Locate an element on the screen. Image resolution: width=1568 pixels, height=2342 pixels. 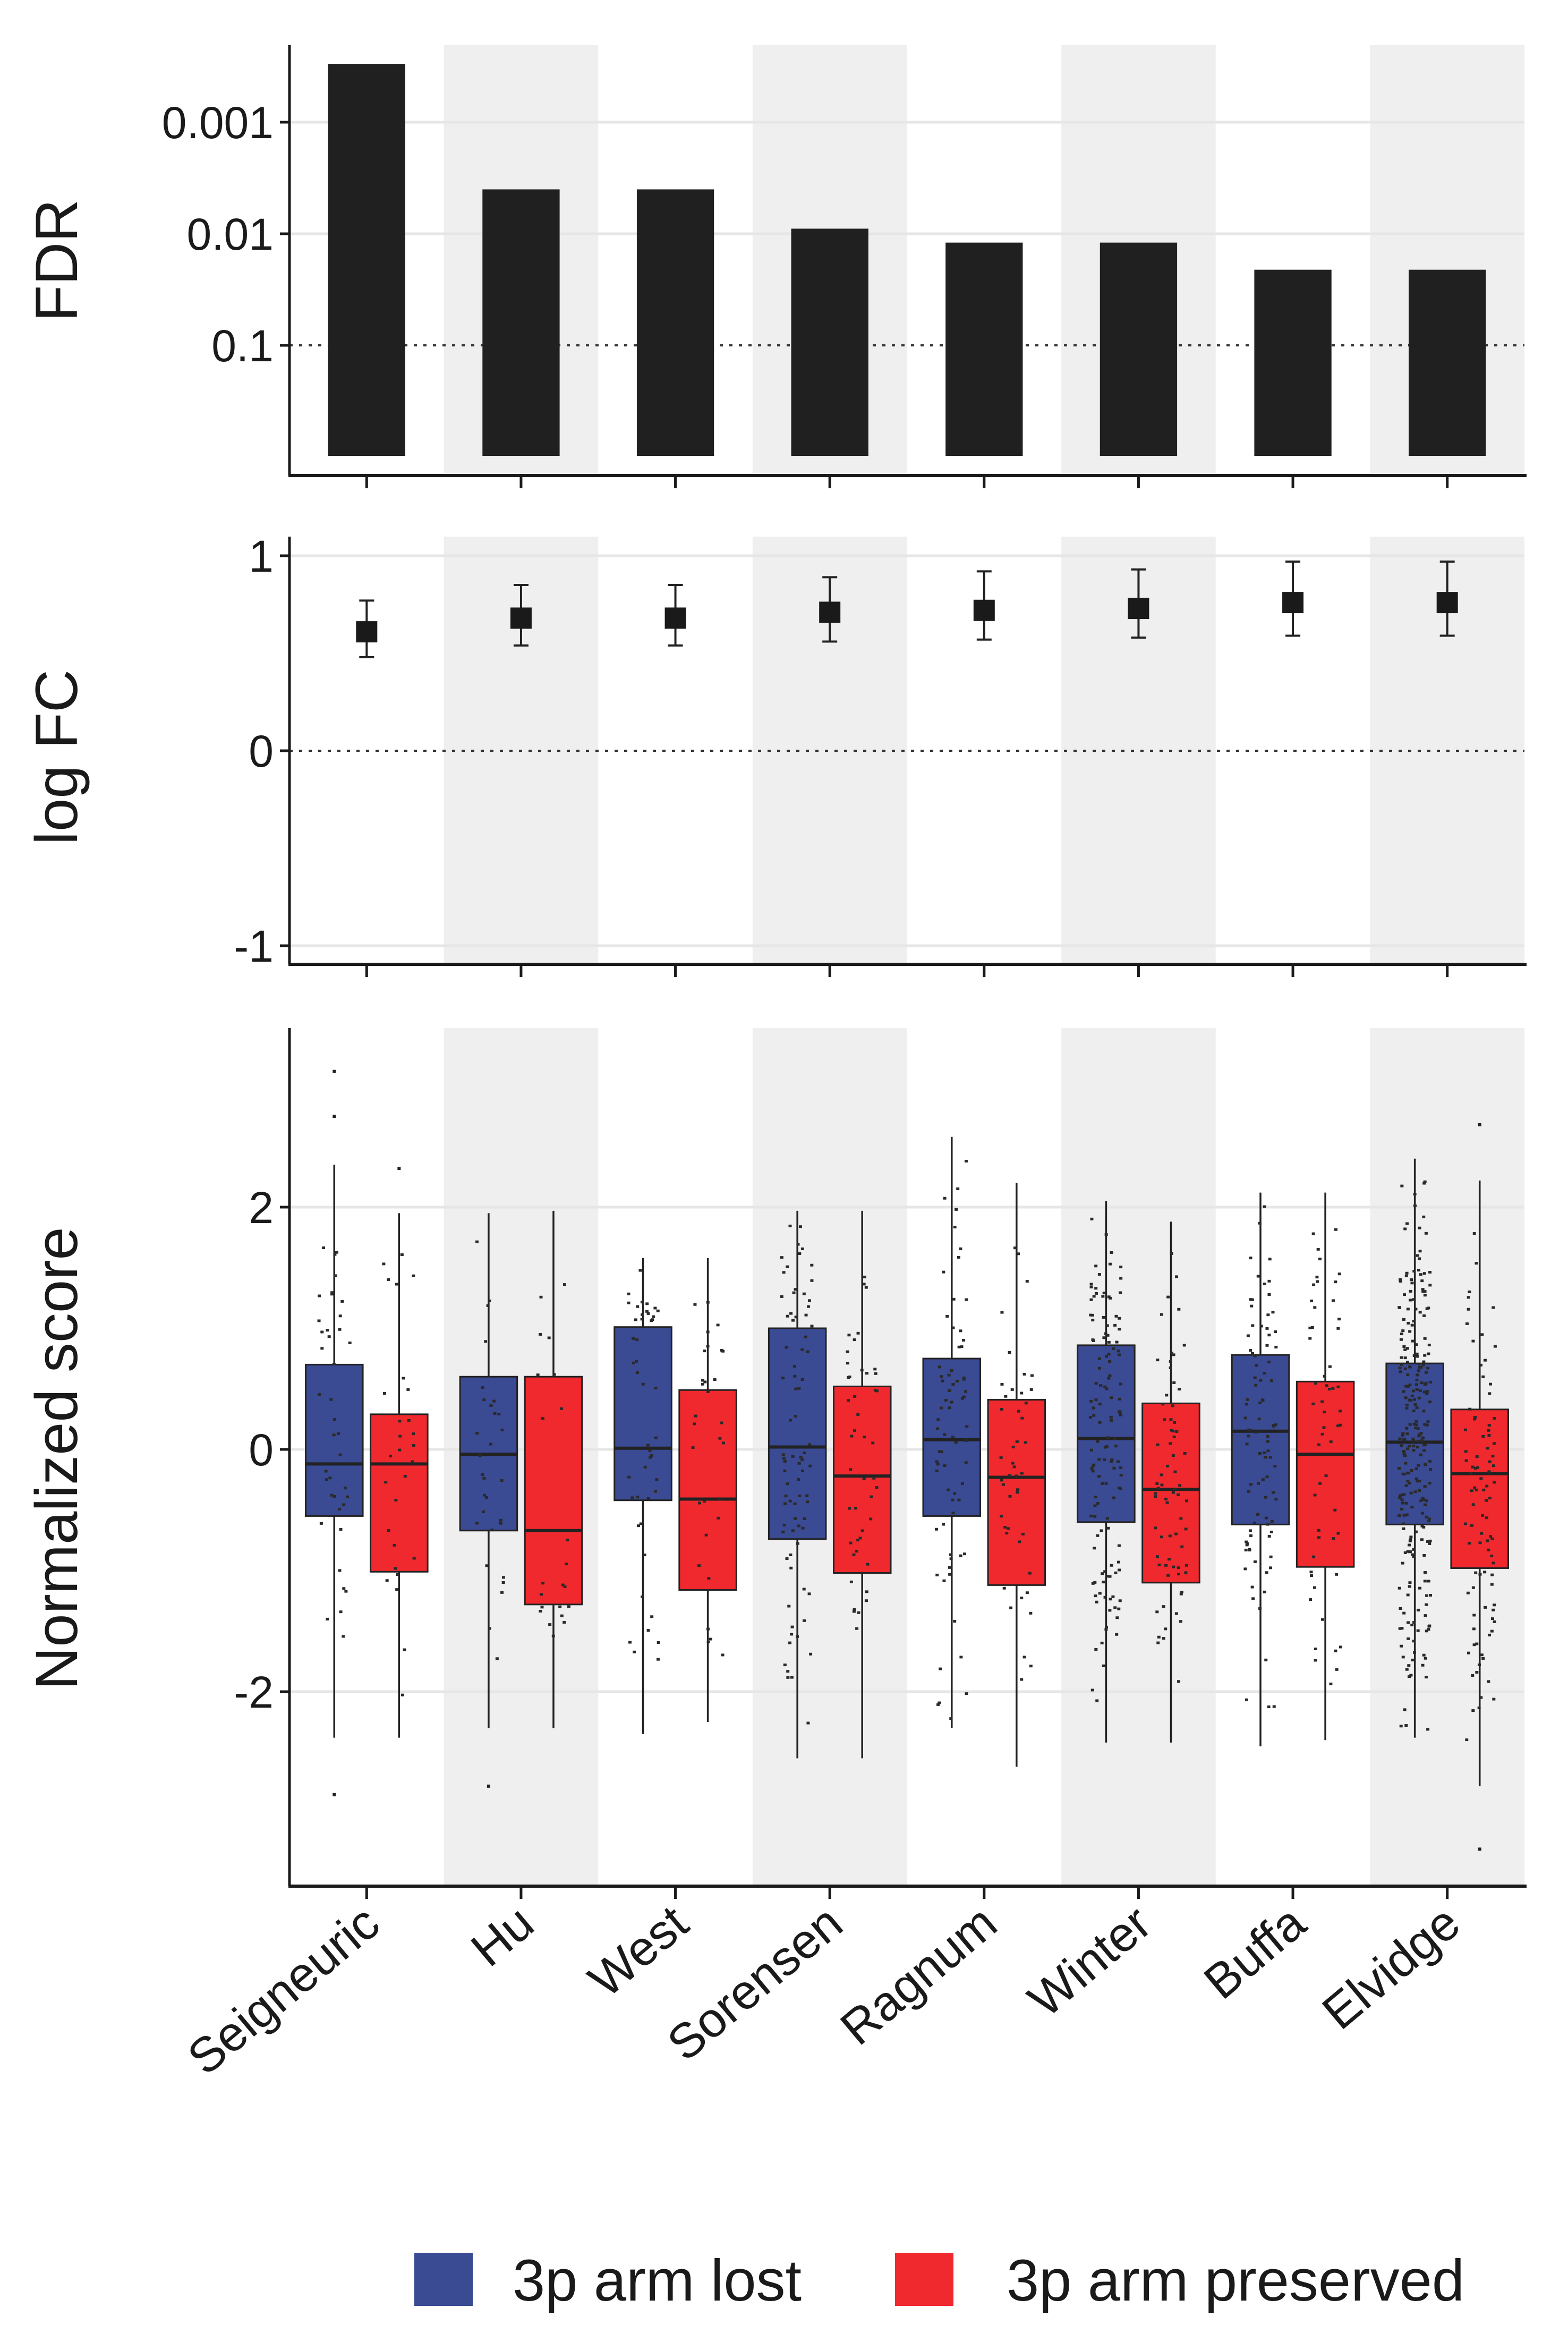
box-lost is located at coordinates (334, 1440).